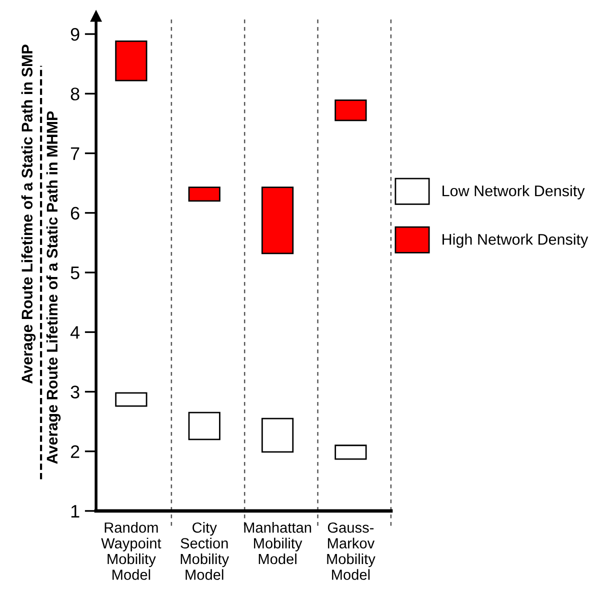 This screenshot has width=608, height=599. I want to click on y-tick-label: 2, so click(75, 451).